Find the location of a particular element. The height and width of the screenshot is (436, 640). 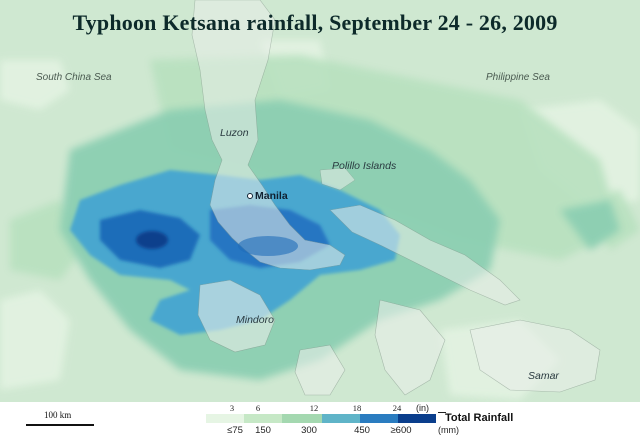

label-mindoro: Mindoro is located at coordinates (255, 320).